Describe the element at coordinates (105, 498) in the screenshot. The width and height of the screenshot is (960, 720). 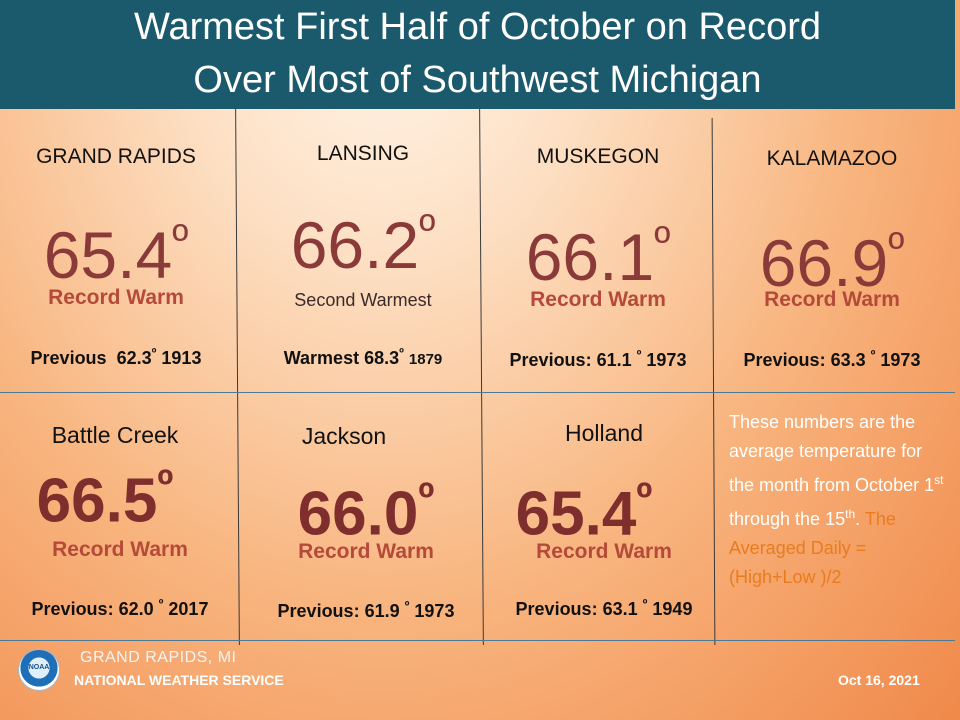
I see `temperature: 66.5º` at that location.